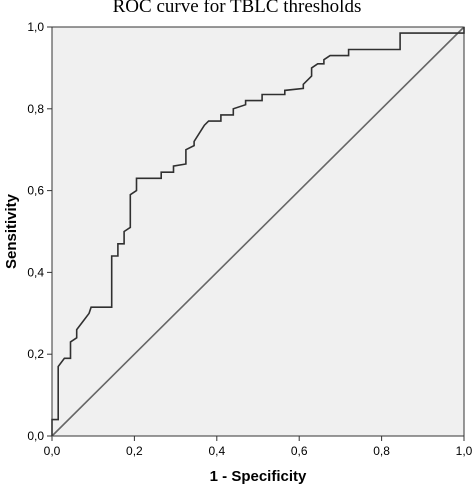  I want to click on y-tick-label: 0,0, so click(35, 436).